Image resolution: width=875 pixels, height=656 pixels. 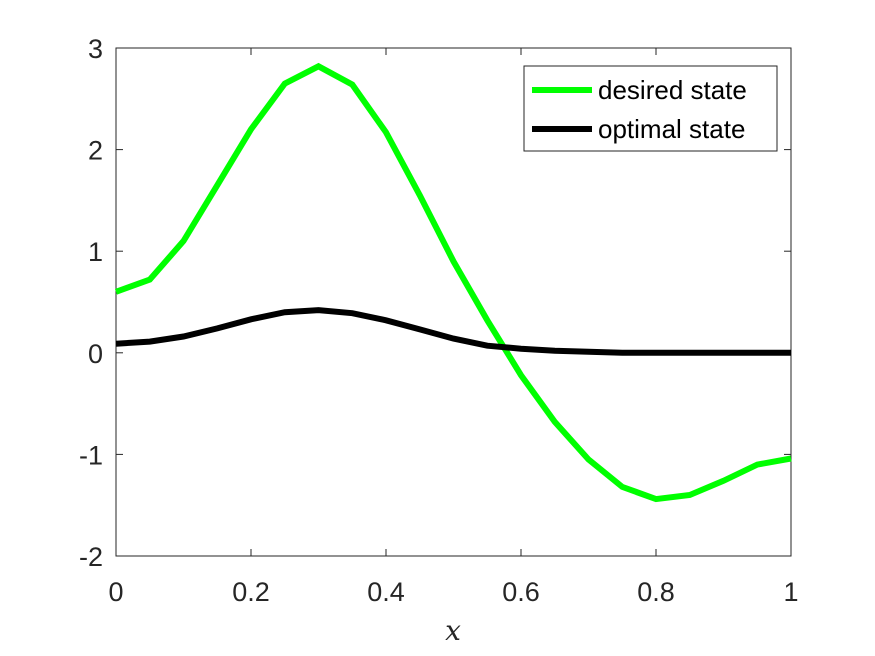 I want to click on x-tick-label: 0.4, so click(x=386, y=592).